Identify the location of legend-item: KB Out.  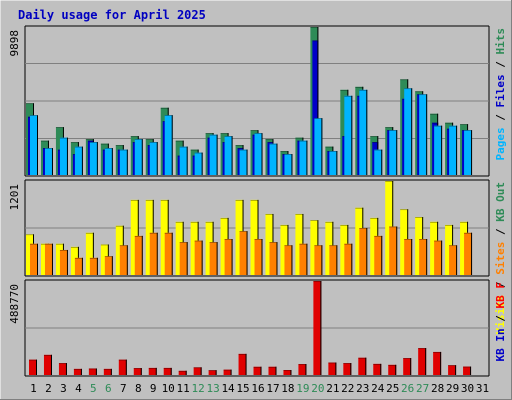
(500, 202).